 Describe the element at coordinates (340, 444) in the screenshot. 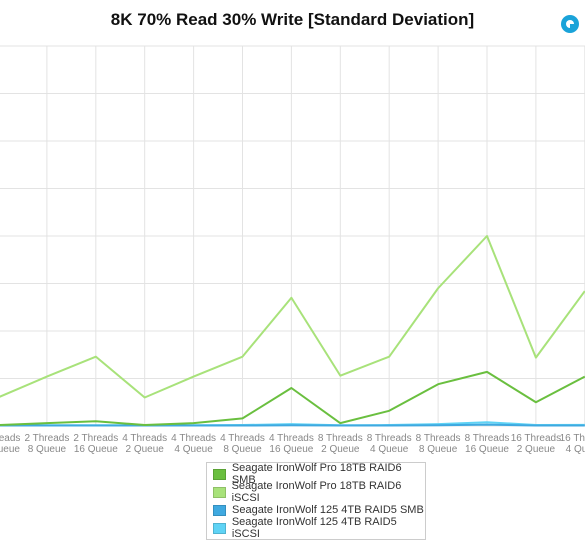

I see `x-tick-label: 8 Threads 2 Queue` at that location.